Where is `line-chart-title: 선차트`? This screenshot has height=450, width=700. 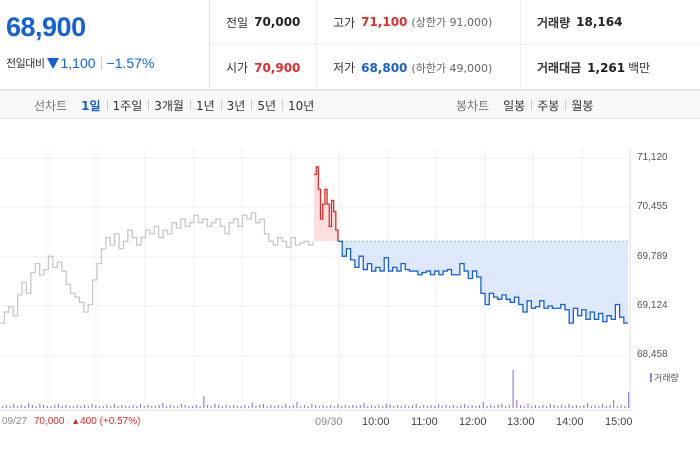
line-chart-title: 선차트 is located at coordinates (51, 105).